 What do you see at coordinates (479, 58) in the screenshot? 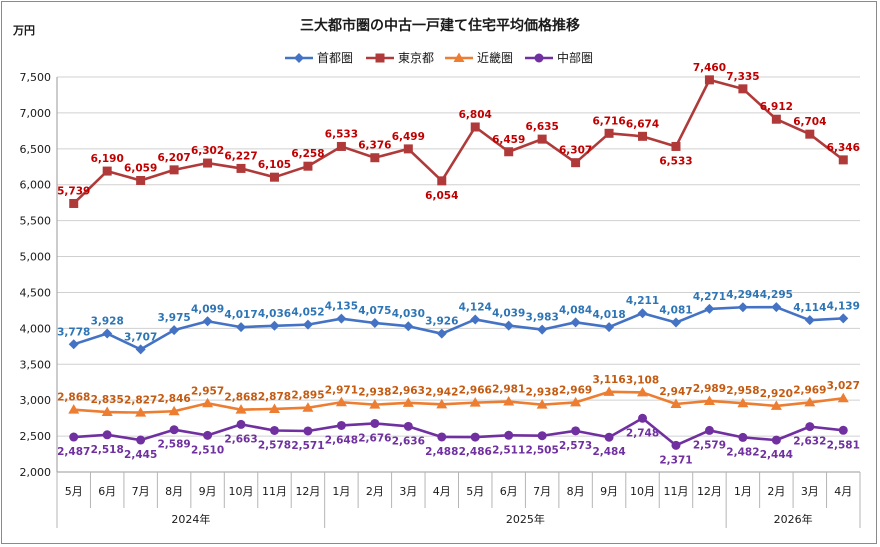
I see `legend-item: 近畿圏` at bounding box center [479, 58].